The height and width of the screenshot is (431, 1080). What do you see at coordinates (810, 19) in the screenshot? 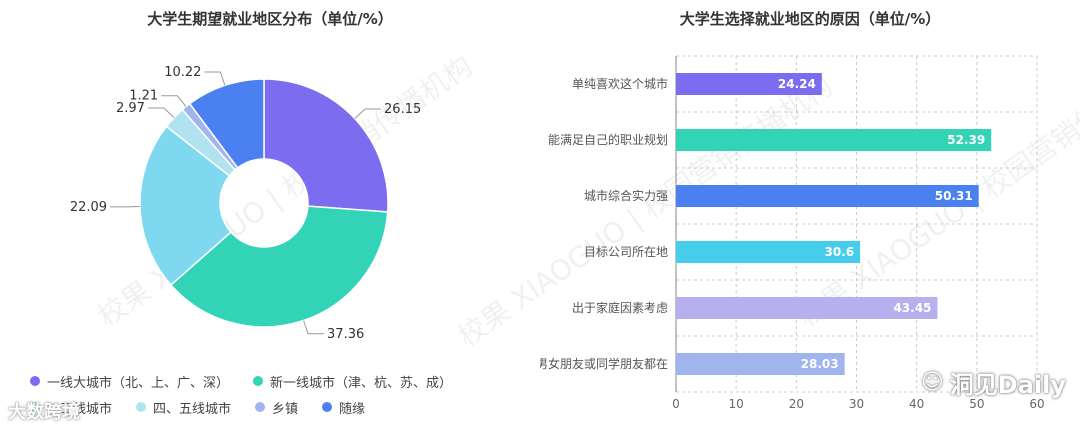
I see `chart-title: 大学生选择就业地区的原因（单位/%）` at bounding box center [810, 19].